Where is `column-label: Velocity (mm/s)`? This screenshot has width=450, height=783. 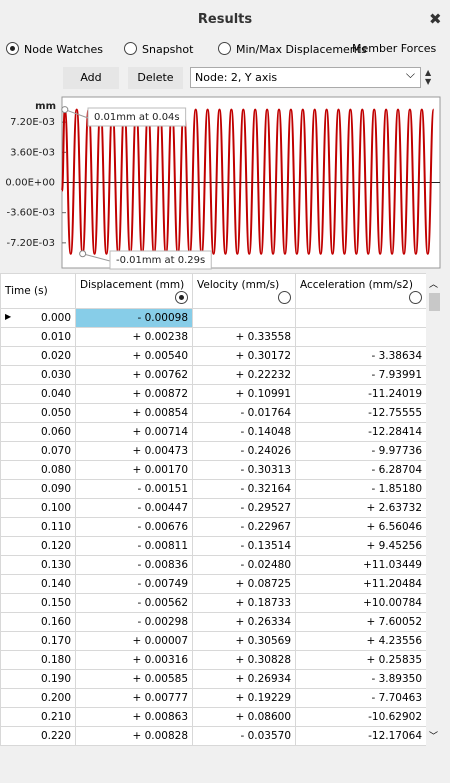 column-label: Velocity (mm/s) is located at coordinates (238, 284).